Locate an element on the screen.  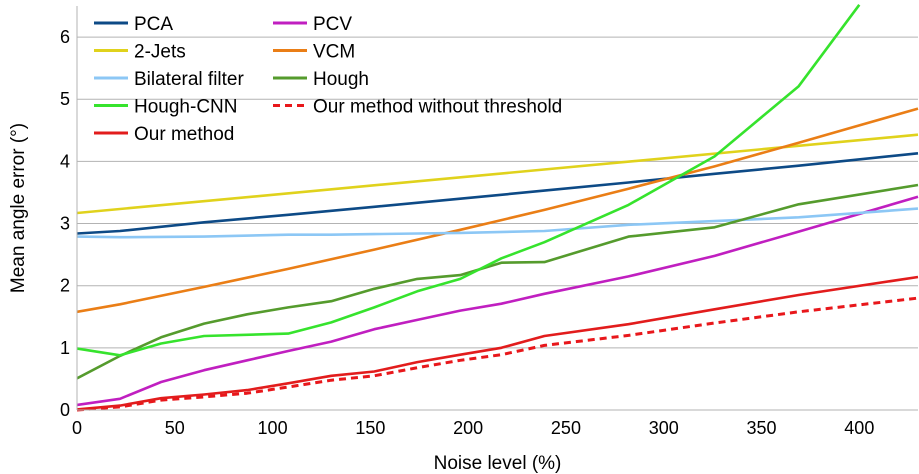
legend-label-bilateral-filter: Bilateral filter is located at coordinates (189, 79).